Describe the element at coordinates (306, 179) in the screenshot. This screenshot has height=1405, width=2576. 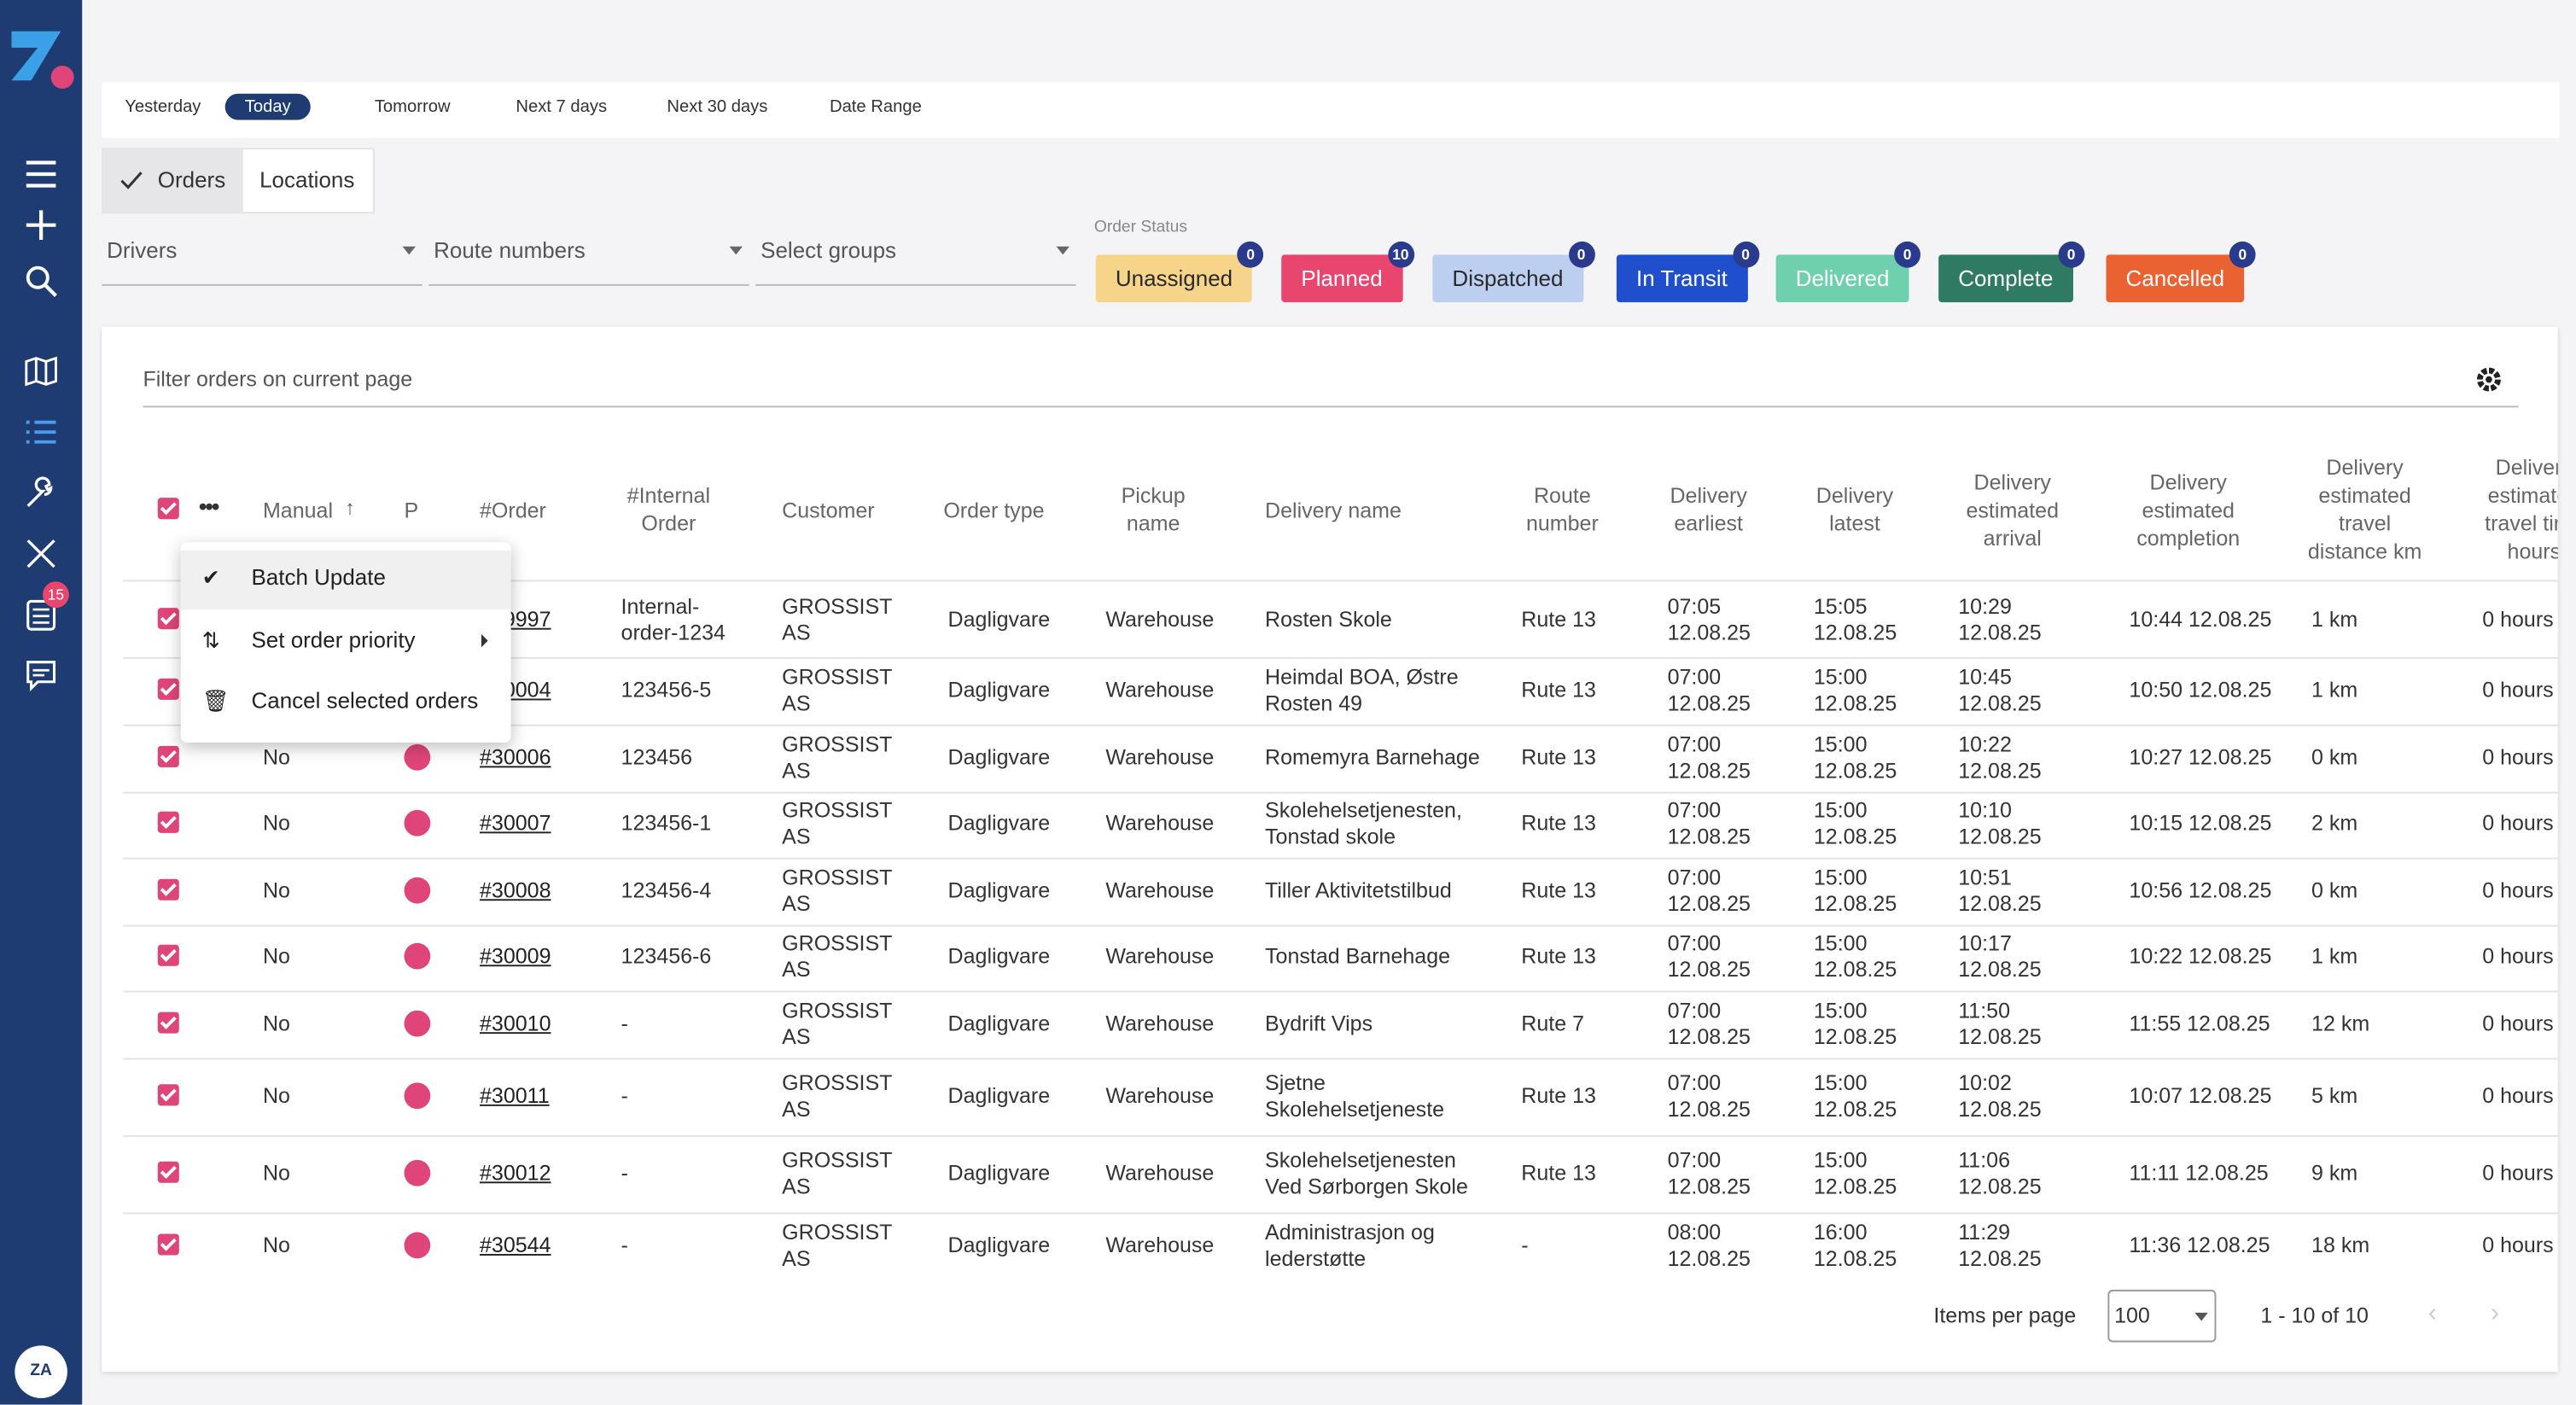
I see `tab-label: Locations` at that location.